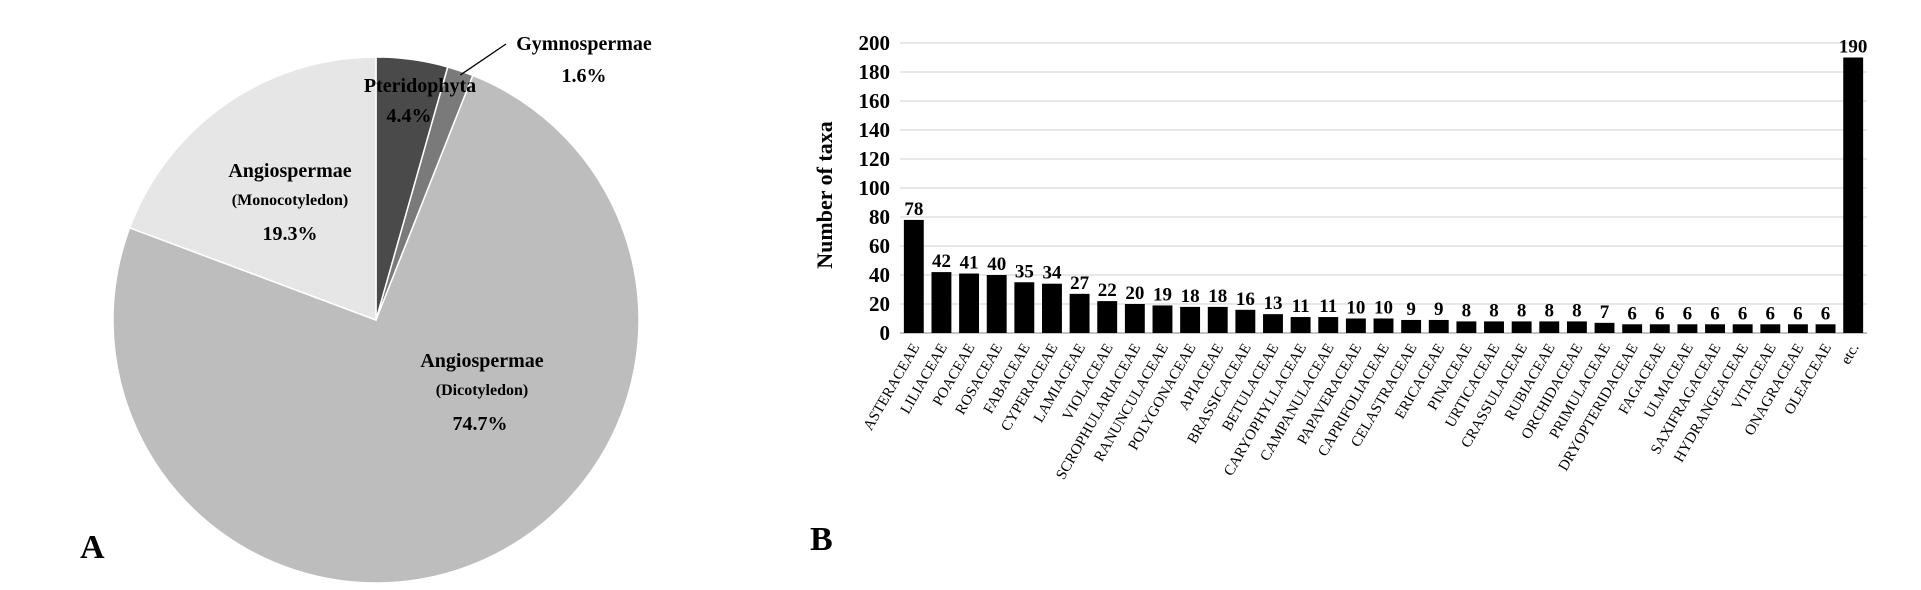 This screenshot has height=590, width=1921. I want to click on bar-value-label: 22, so click(1107, 290).